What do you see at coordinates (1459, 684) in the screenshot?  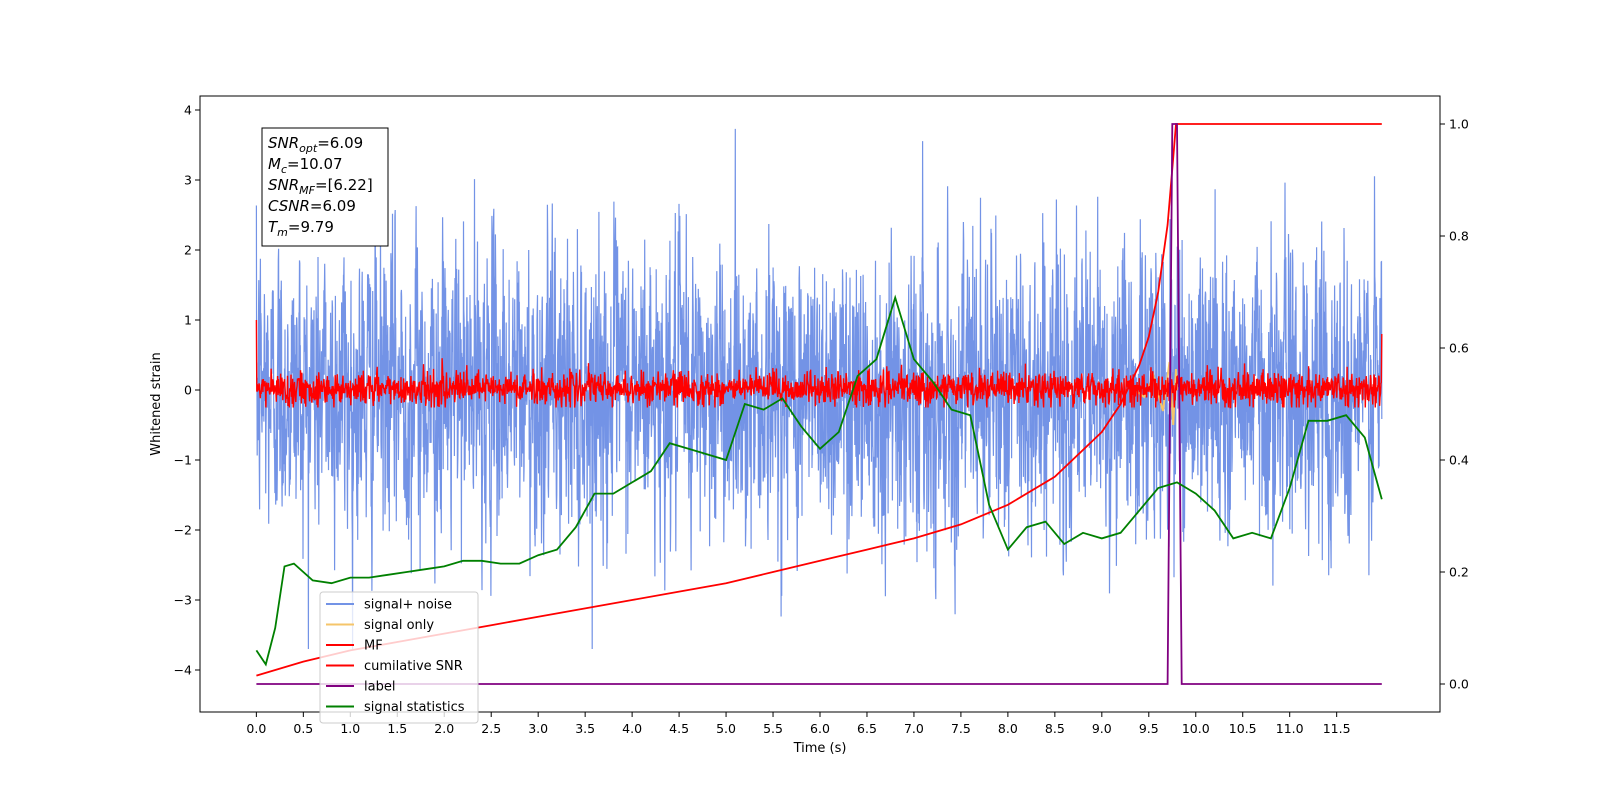 I see `y-right-tick-label: 0.0` at bounding box center [1459, 684].